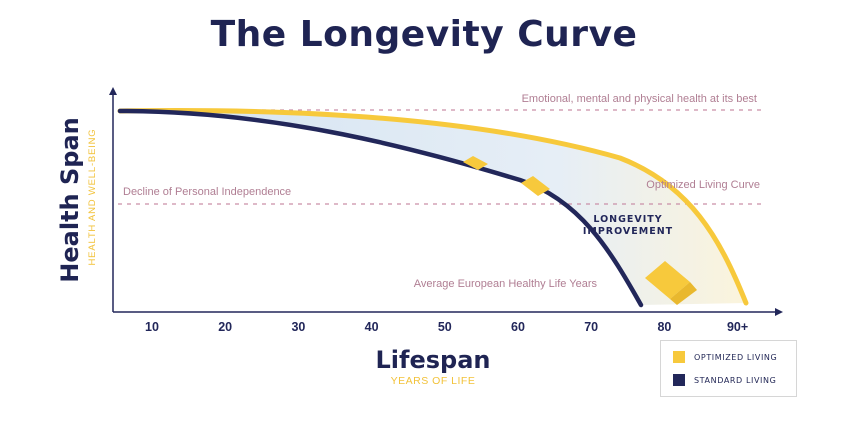  I want to click on x-tick-label: 10, so click(152, 327).